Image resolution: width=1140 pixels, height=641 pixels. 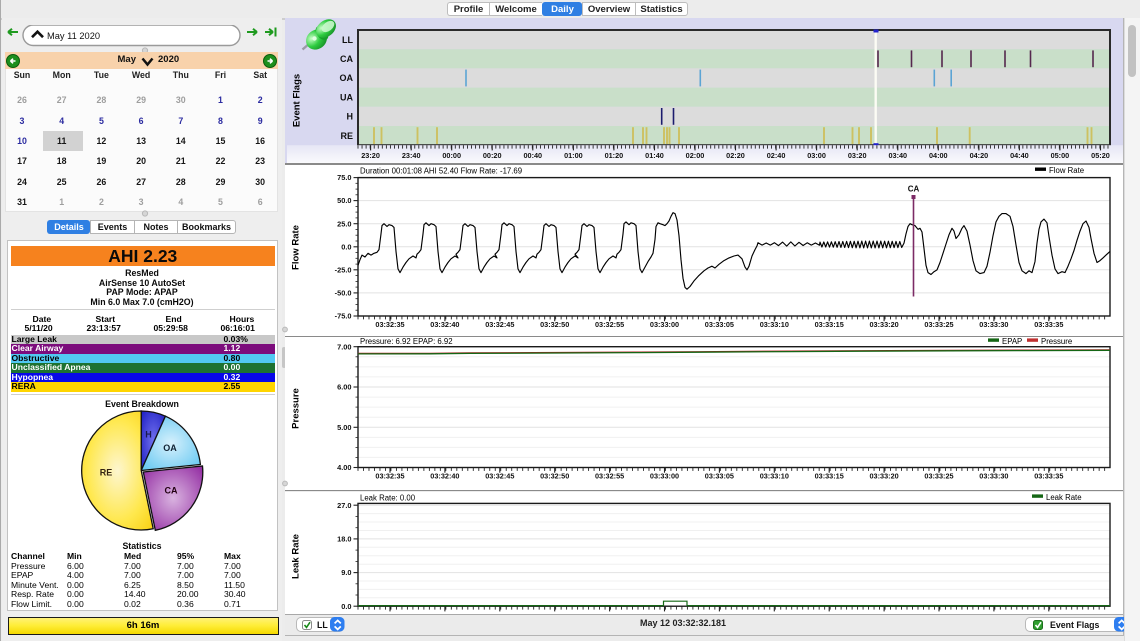 I want to click on svg-text: UA, so click(x=346, y=97).